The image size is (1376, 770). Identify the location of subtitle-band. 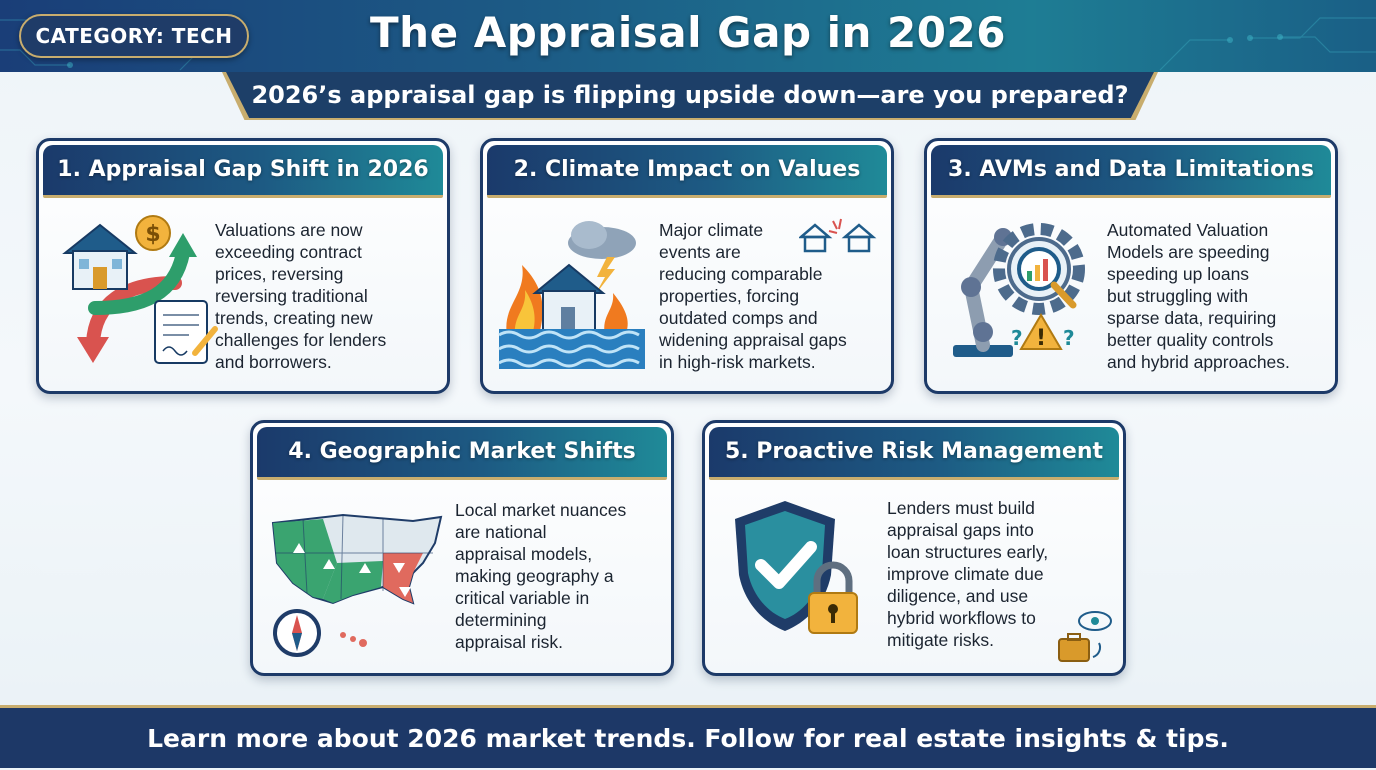
(690, 95).